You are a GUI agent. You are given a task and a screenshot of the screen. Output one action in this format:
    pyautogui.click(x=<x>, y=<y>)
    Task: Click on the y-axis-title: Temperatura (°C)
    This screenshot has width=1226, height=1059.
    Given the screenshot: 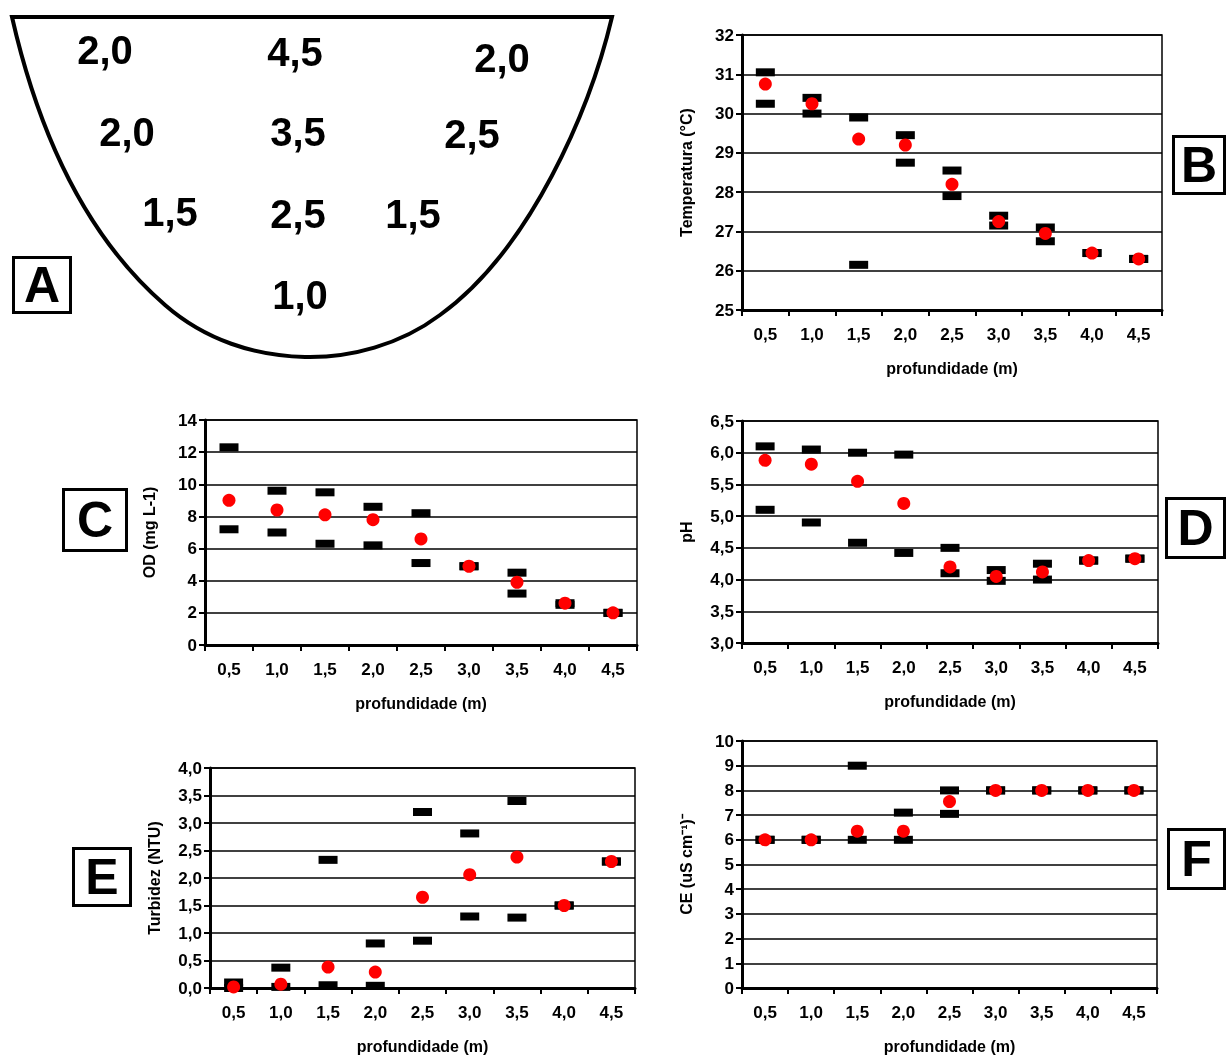 What is the action you would take?
    pyautogui.click(x=686, y=172)
    